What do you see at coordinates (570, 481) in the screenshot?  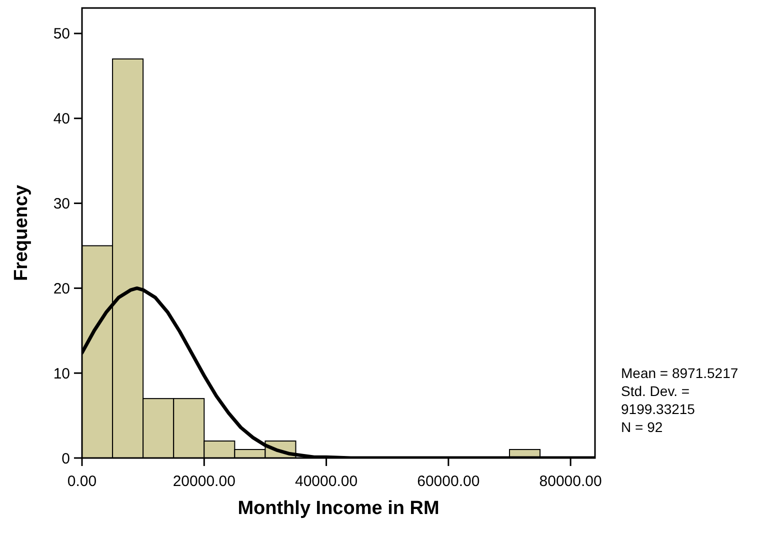 I see `x-tick-label: 80000.00` at bounding box center [570, 481].